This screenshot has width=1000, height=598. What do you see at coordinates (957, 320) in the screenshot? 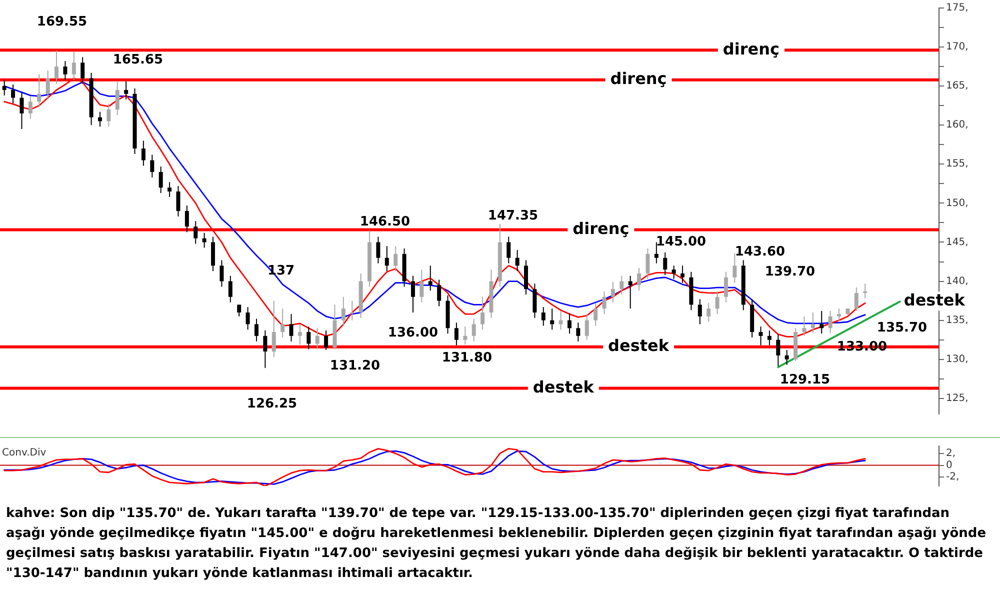
I see `y-tick-label: 135,` at bounding box center [957, 320].